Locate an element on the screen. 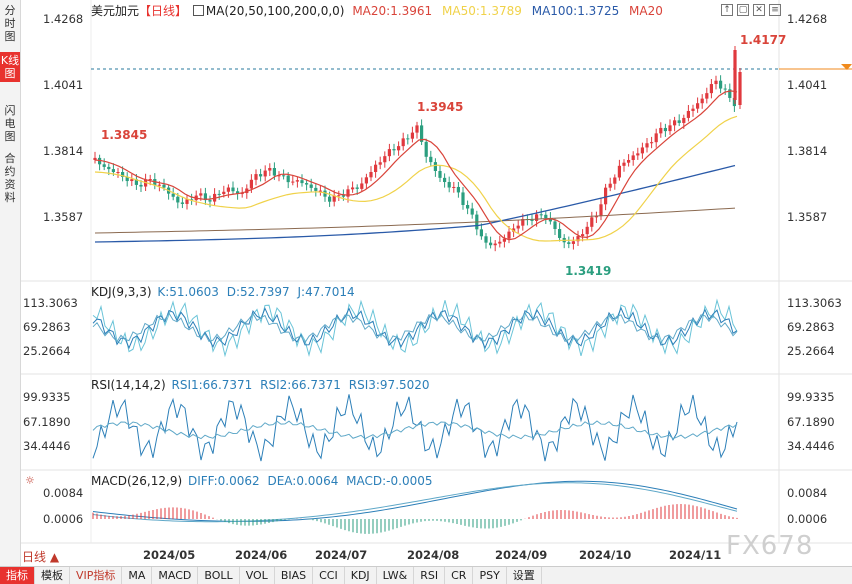 This screenshot has height=584, width=852. period-tag: 【日线】 is located at coordinates (163, 11).